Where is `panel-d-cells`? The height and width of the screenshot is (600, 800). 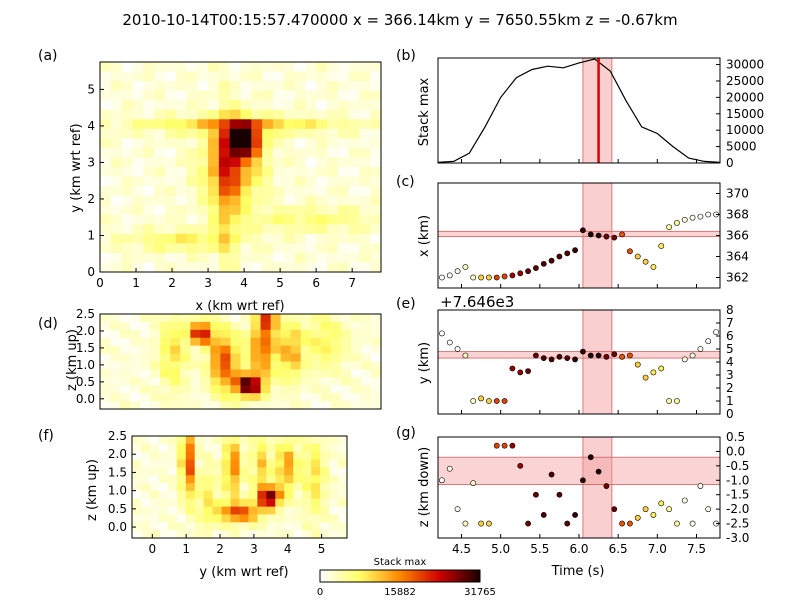 panel-d-cells is located at coordinates (241, 362).